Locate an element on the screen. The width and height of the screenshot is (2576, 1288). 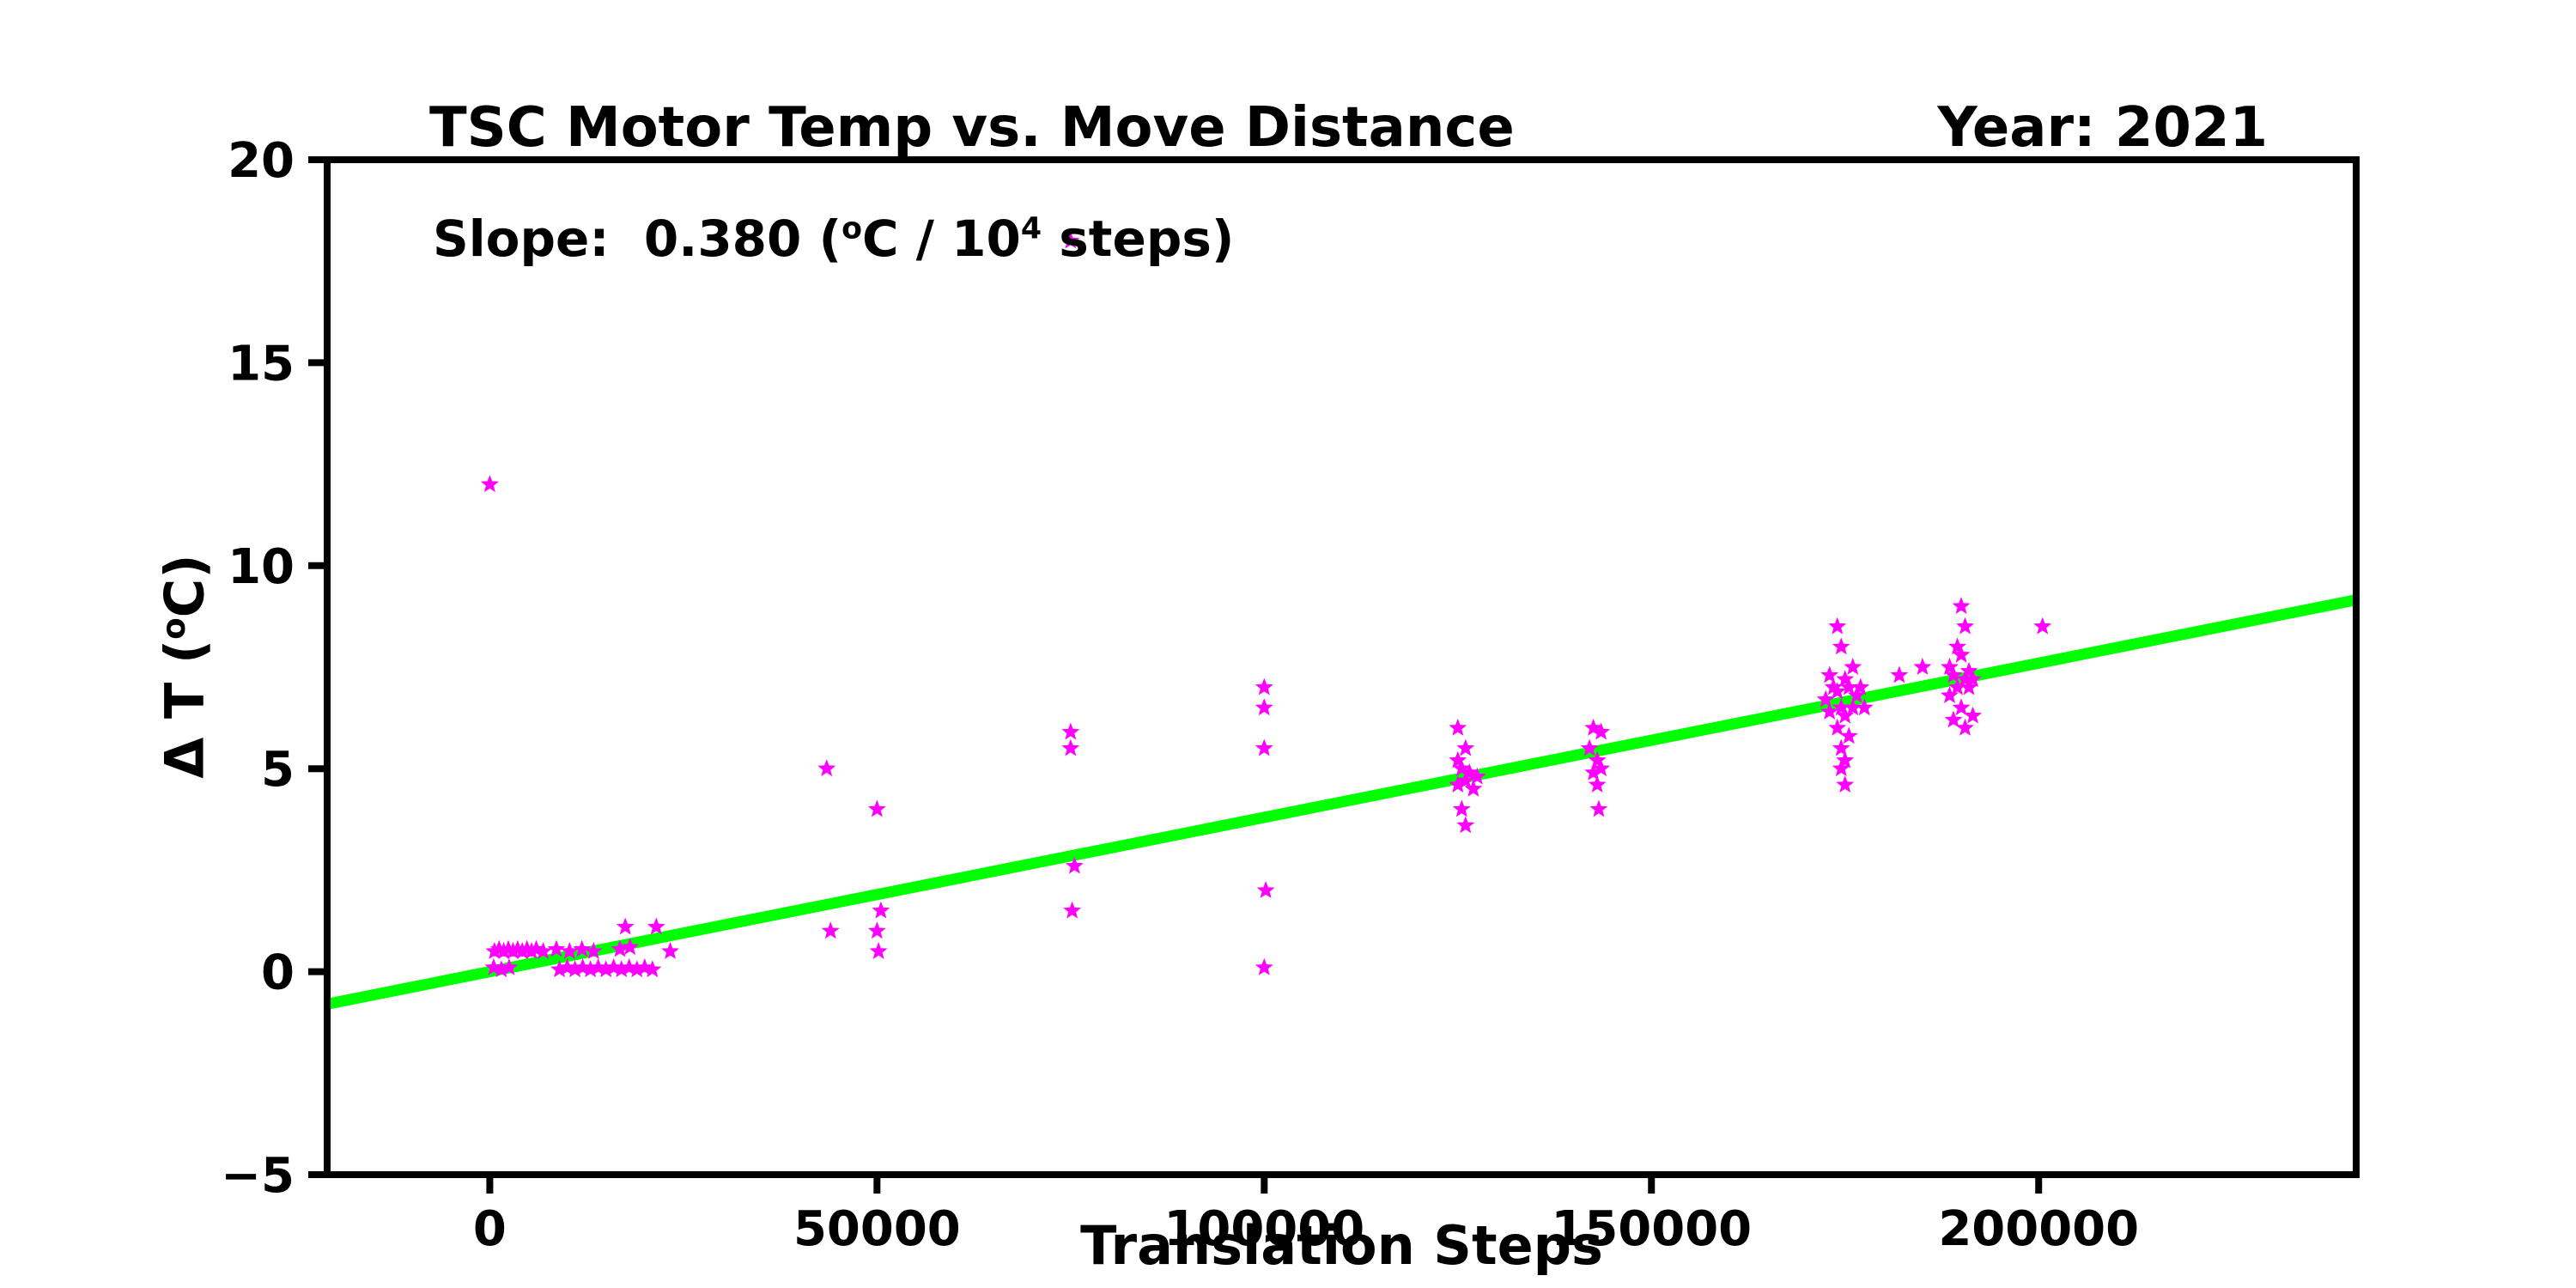
slope-annotation: Slope: 0.380 (oC / 104 steps) is located at coordinates (834, 239).